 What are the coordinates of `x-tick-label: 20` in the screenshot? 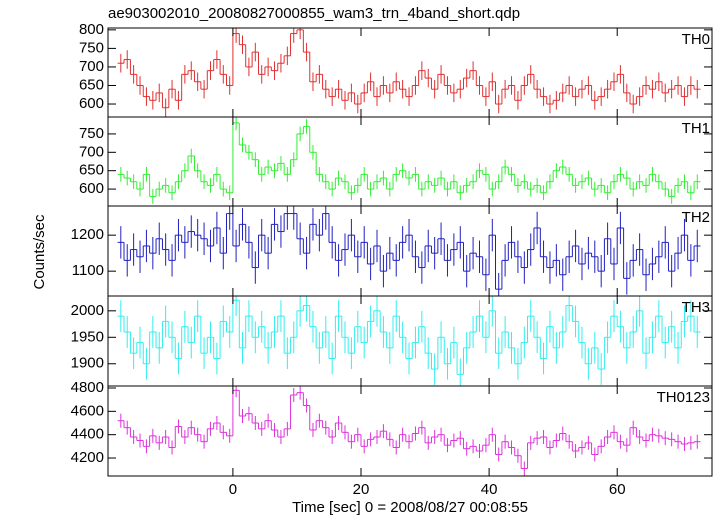 It's located at (361, 489).